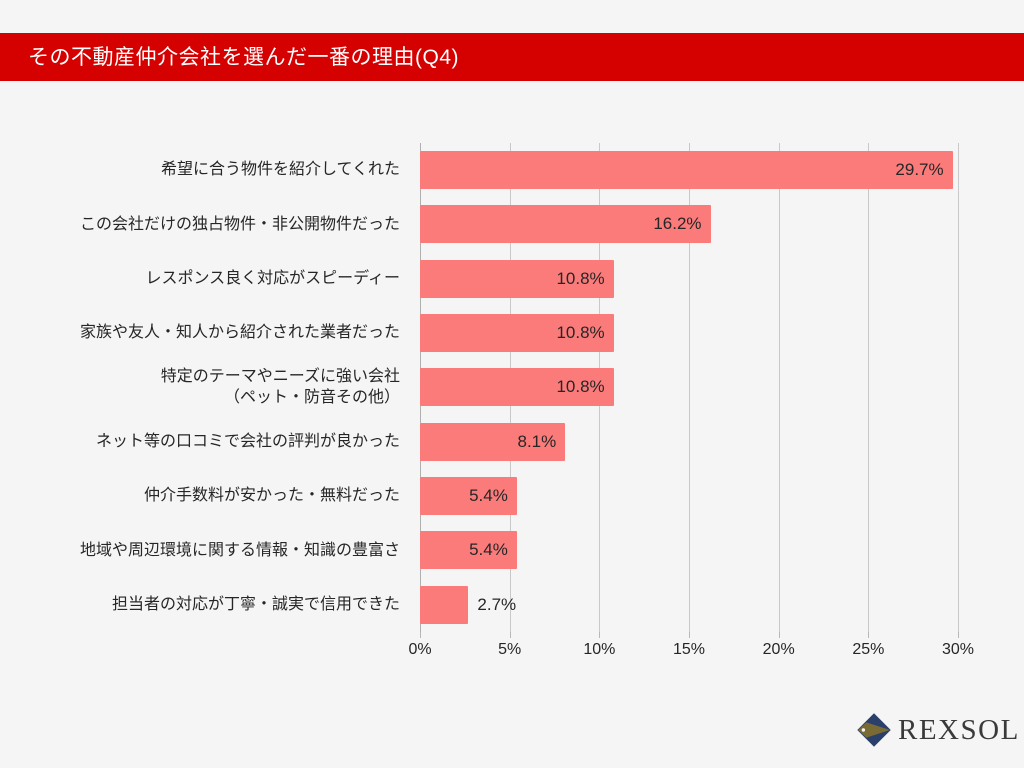 Image resolution: width=1024 pixels, height=768 pixels. Describe the element at coordinates (271, 496) in the screenshot. I see `category-label: 仲介手数料が安かった・無料だった` at that location.